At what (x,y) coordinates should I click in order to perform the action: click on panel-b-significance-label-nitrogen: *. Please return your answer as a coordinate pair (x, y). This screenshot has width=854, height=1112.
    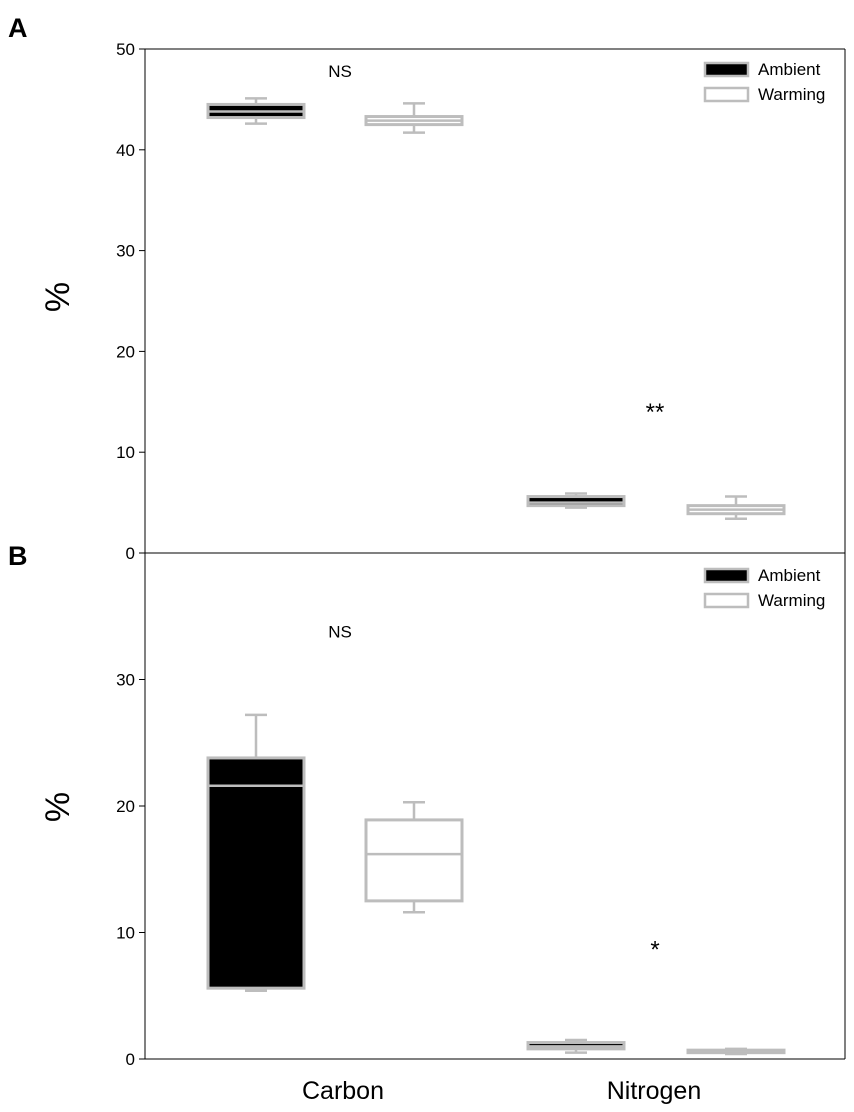
    Looking at the image, I should click on (654, 949).